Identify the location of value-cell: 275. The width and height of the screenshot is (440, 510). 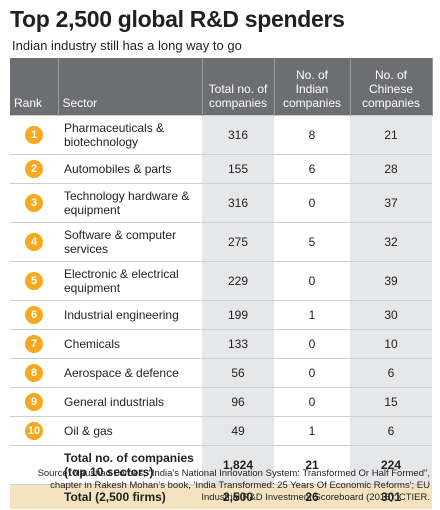
(238, 242).